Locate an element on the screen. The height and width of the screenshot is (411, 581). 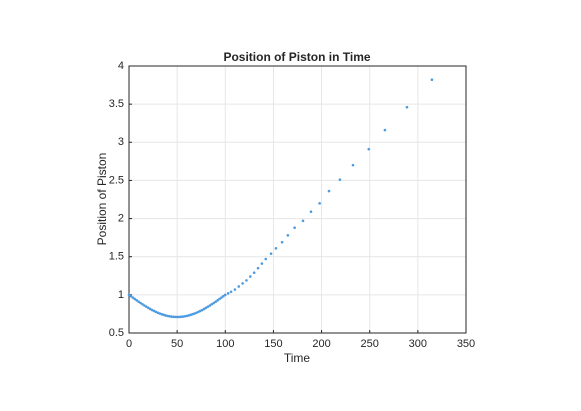
y-tick-label: 2 is located at coordinates (121, 218).